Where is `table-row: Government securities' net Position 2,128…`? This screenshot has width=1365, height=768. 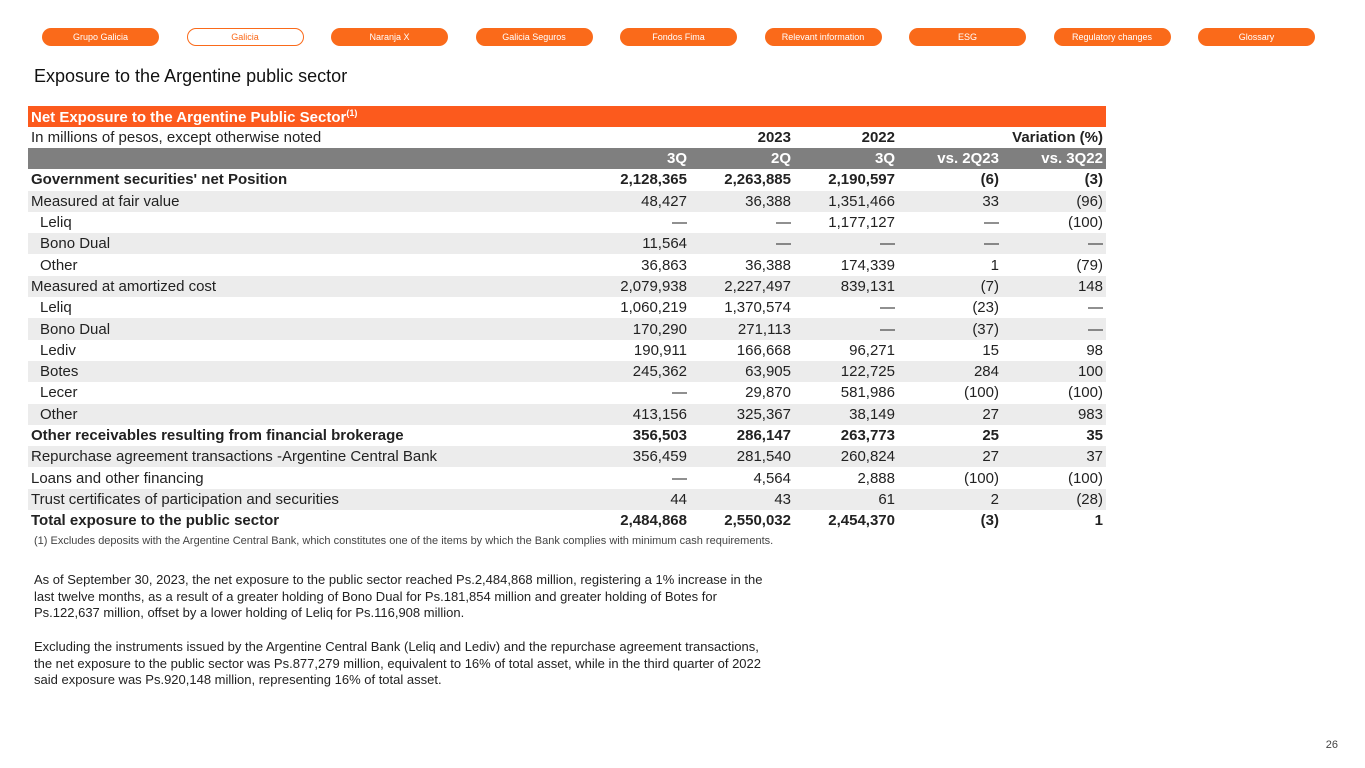 table-row: Government securities' net Position 2,128… is located at coordinates (567, 179).